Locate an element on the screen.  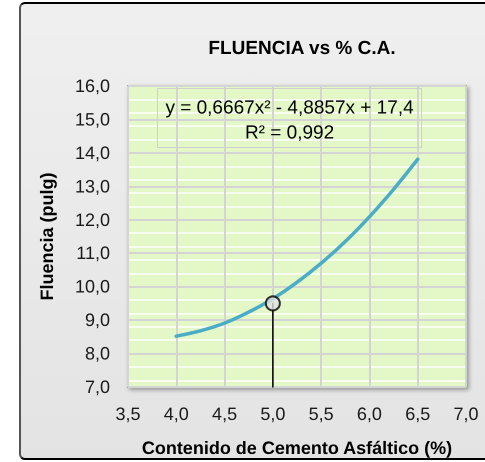
x-tick-label: 4,0 is located at coordinates (176, 414).